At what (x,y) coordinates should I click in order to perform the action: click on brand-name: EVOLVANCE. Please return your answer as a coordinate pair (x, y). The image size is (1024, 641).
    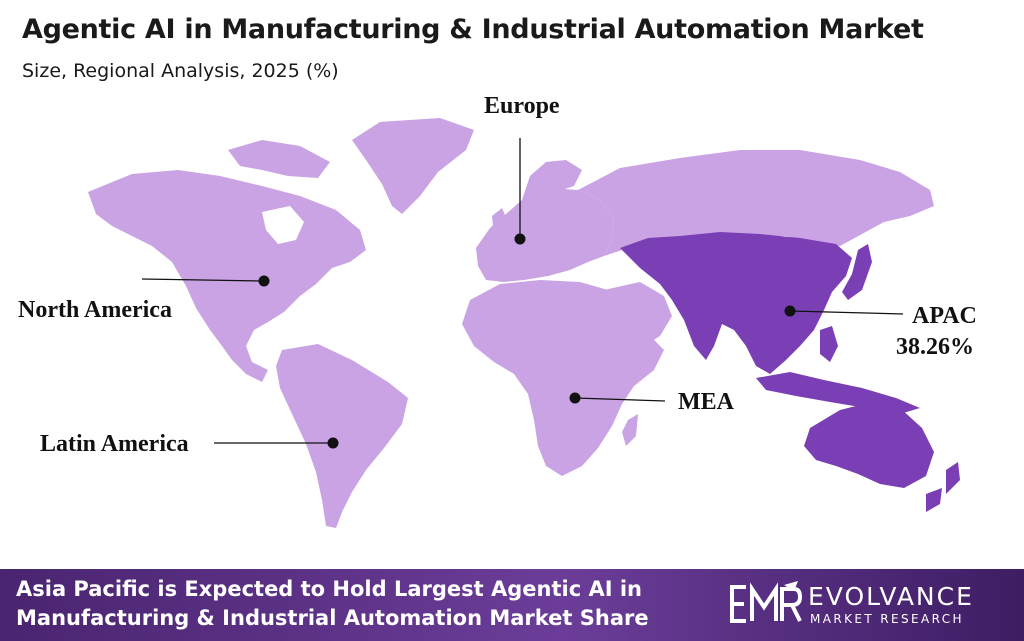
    Looking at the image, I should click on (891, 596).